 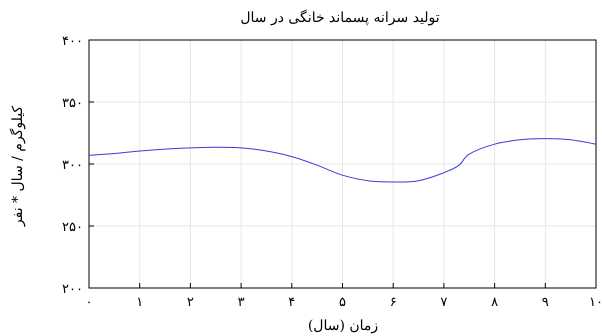 I want to click on y-axis: ۲۰۰ ۲۵۰ ۳۰۰ ۳۵۰ ۴۰۰, so click(x=78, y=165).